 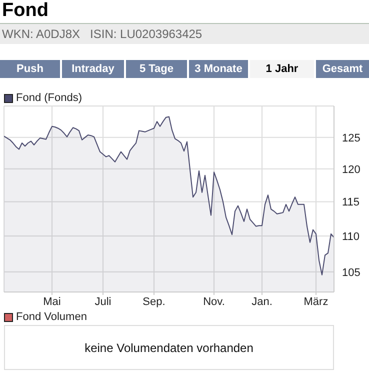 I want to click on chart-subtitle: WKN: A0DJ8X ISIN: LU0203963425, so click(x=102, y=34).